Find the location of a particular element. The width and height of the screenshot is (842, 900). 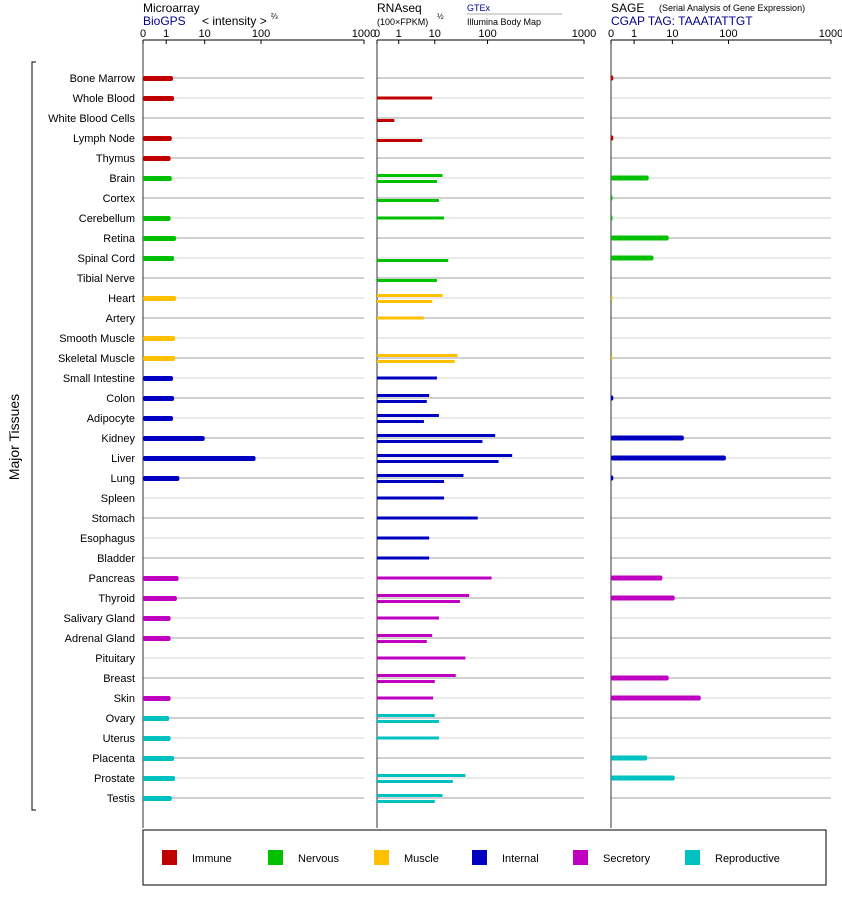

rnaseq-unit: (100×FPKM) is located at coordinates (402, 22).